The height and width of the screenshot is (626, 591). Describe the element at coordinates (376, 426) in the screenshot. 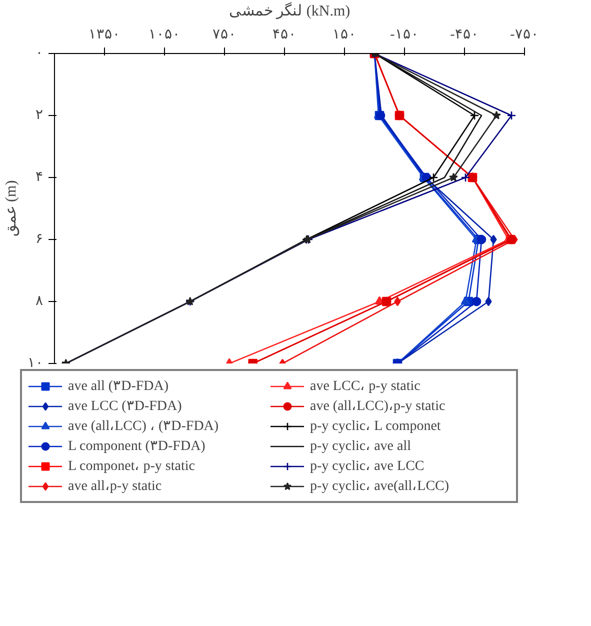

I see `legend-label: p-y cyclic، L componet` at that location.